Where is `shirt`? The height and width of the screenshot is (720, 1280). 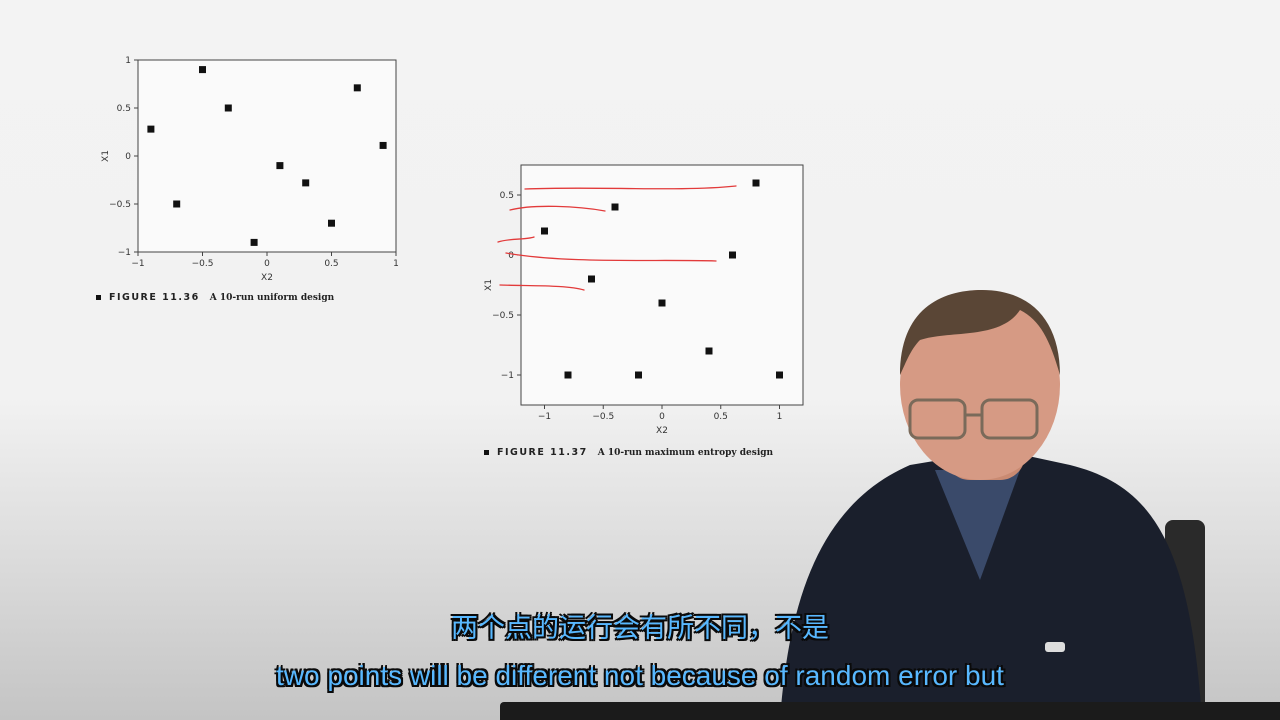 shirt is located at coordinates (991, 585).